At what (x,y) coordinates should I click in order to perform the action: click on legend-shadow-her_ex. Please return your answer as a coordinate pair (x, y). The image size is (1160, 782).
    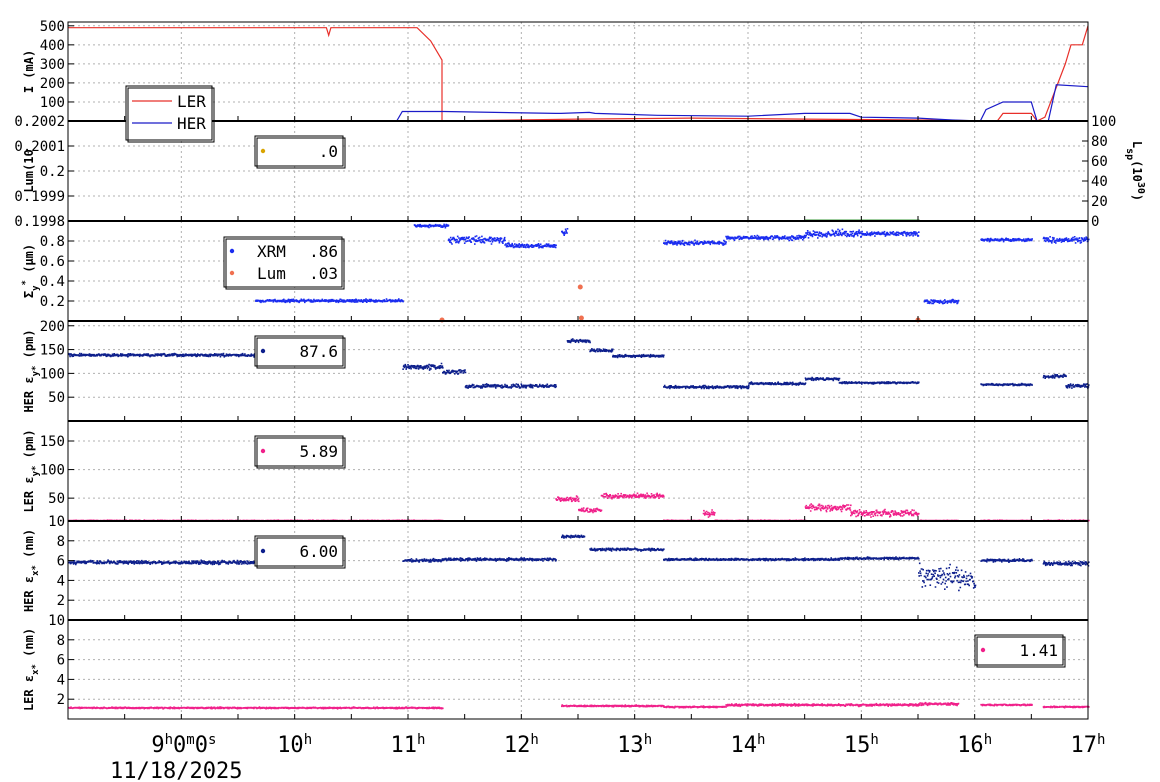
    Looking at the image, I should click on (301, 553).